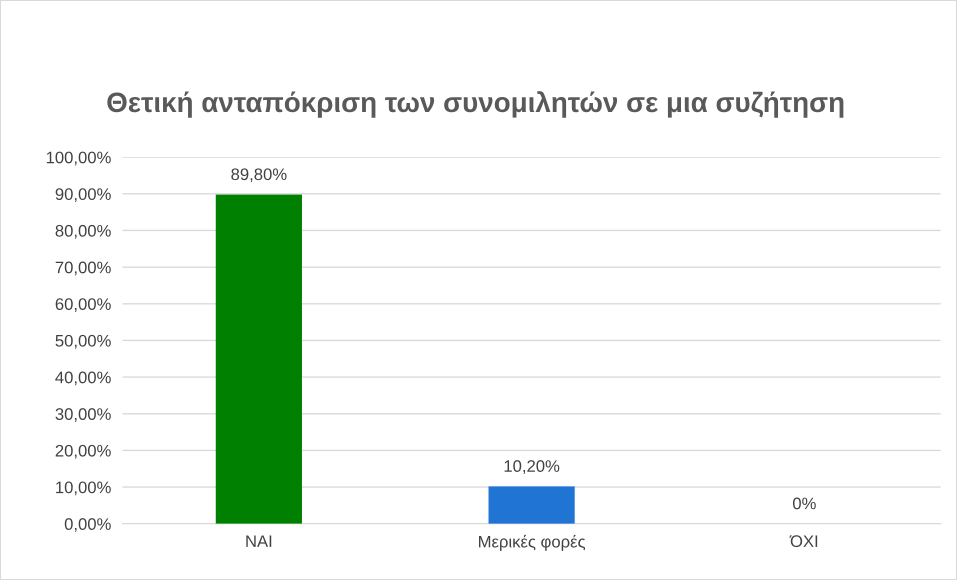 This screenshot has height=580, width=957. What do you see at coordinates (83, 305) in the screenshot?
I see `y-tick-label: 60,00%` at bounding box center [83, 305].